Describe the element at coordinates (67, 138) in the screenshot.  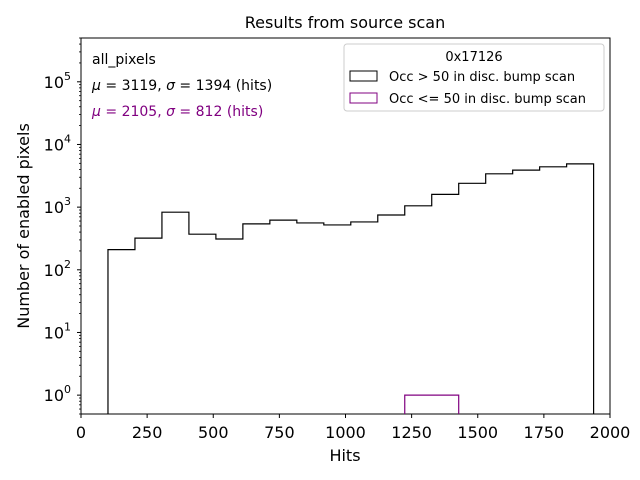
I see `y-tick-exponent: 4` at that location.